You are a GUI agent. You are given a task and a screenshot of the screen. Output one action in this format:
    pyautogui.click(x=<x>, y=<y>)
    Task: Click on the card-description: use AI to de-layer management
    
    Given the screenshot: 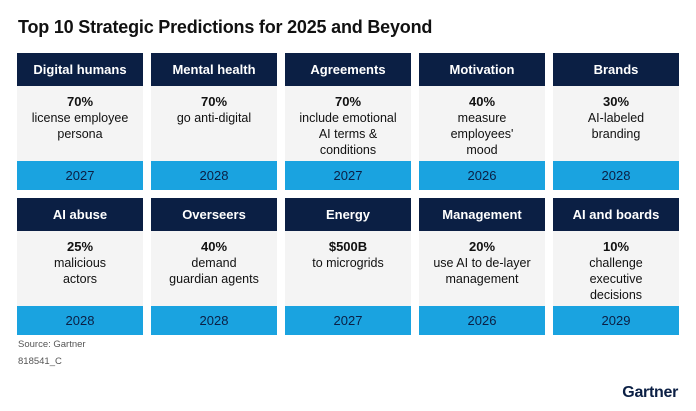 What is the action you would take?
    pyautogui.click(x=482, y=271)
    